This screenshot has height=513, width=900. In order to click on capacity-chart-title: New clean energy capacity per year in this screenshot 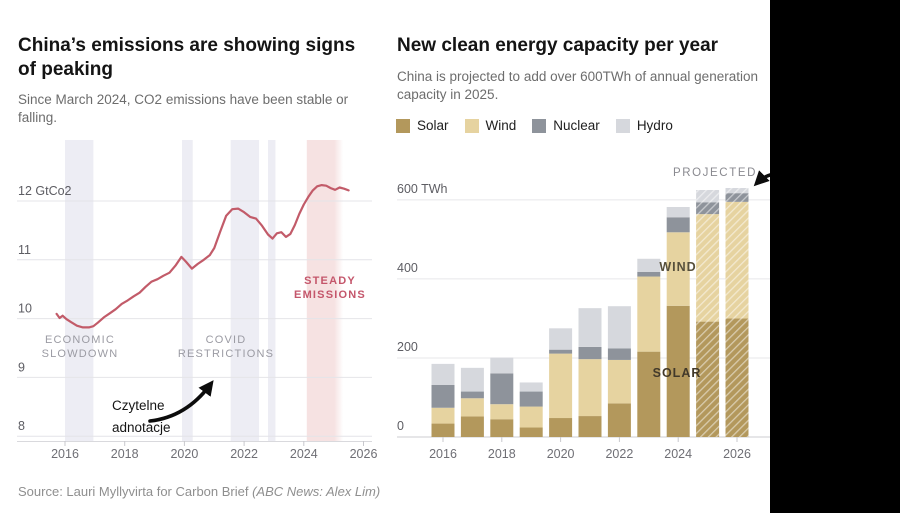, I will do `click(558, 45)`.